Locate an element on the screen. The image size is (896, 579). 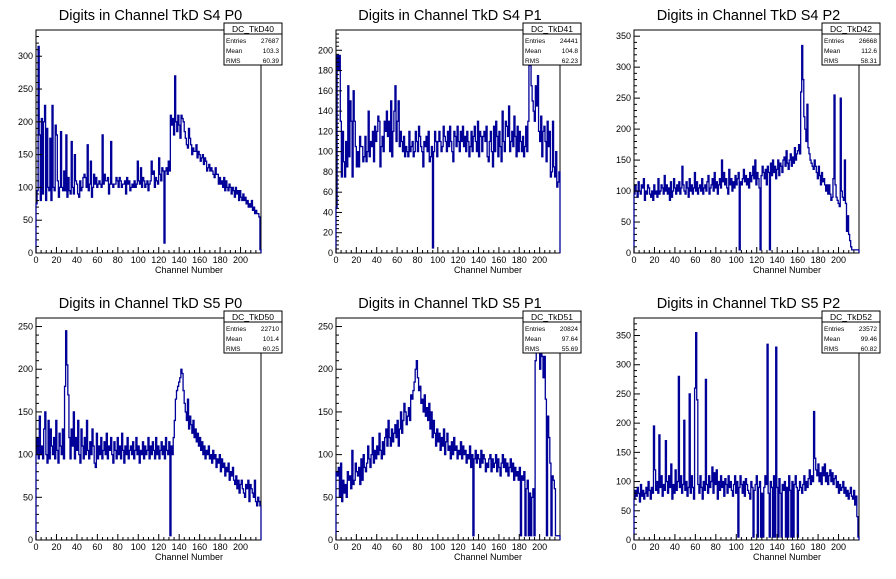
chart-title: Digits in Channel TkD S4 P2 is located at coordinates (749, 16).